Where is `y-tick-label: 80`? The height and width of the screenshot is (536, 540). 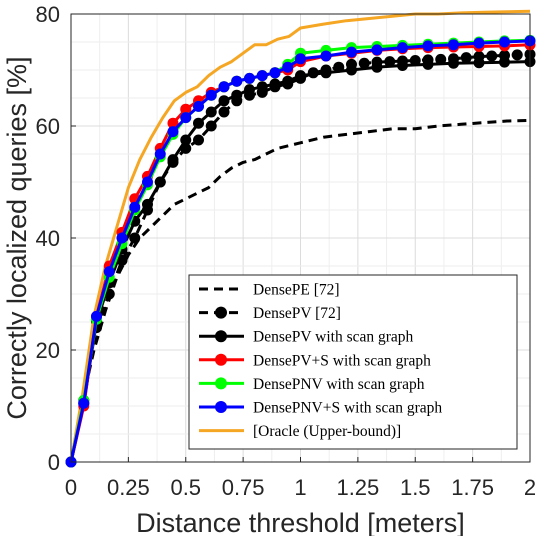
y-tick-label: 80 is located at coordinates (48, 14).